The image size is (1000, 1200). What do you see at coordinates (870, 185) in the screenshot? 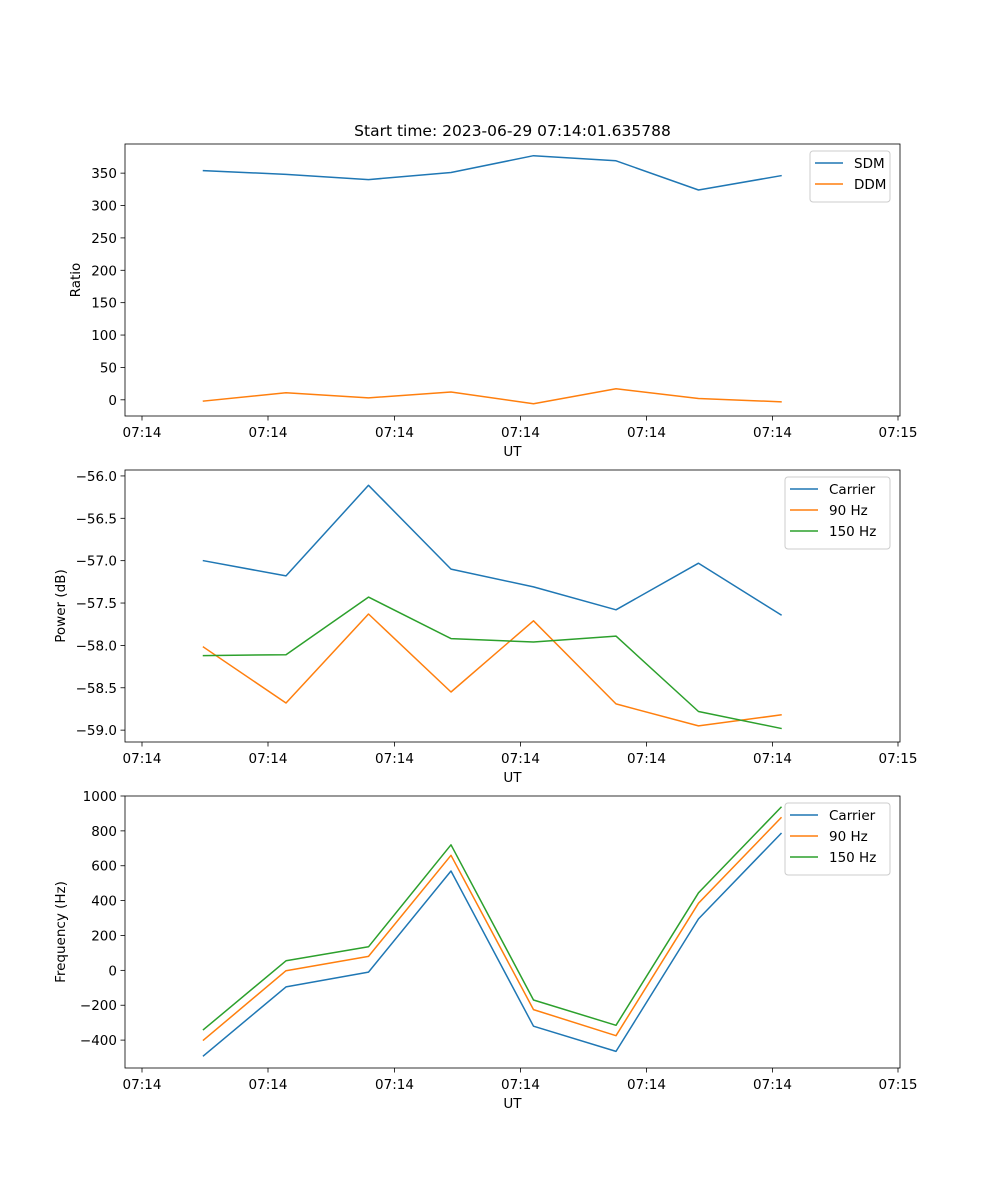
I see `legend-label: DDM` at bounding box center [870, 185].